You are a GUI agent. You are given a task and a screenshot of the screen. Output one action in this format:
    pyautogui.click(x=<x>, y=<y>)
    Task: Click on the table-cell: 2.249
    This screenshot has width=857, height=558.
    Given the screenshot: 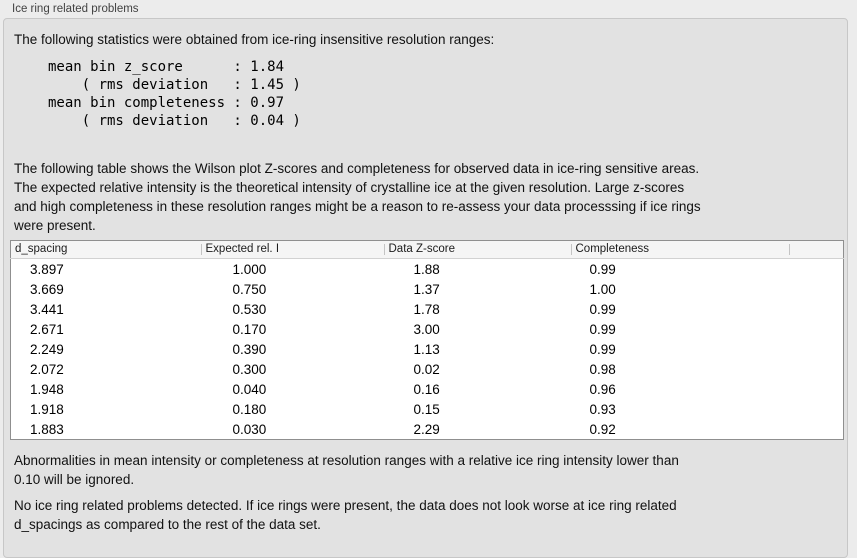 What is the action you would take?
    pyautogui.click(x=47, y=349)
    